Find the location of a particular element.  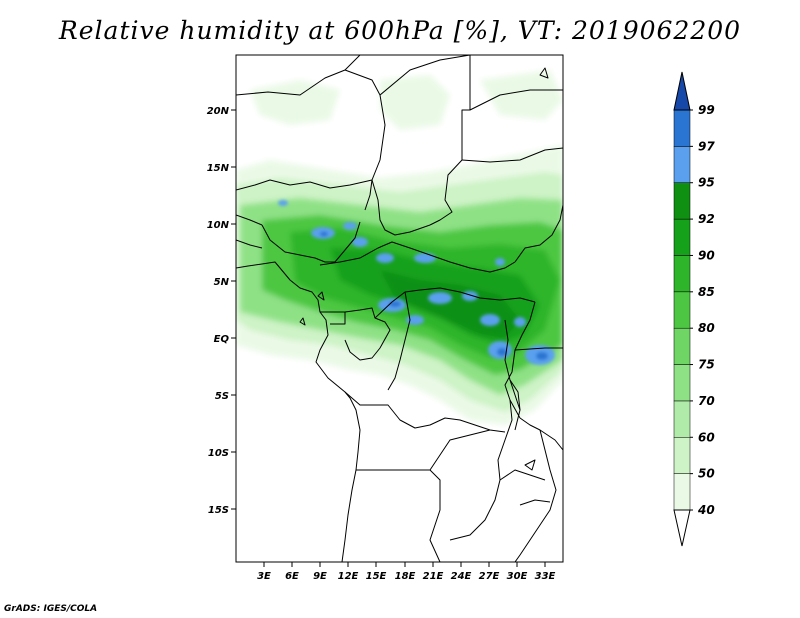

lon-label: 21E is located at coordinates (433, 576).